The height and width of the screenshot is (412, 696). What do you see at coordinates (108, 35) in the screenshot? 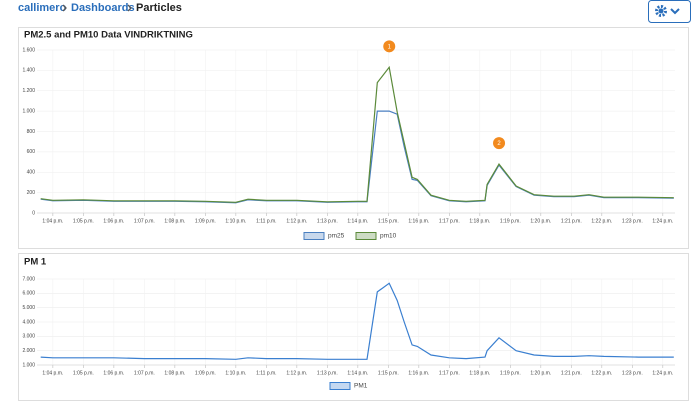
I see `chart-title: PM2.5 and PM10 Data VINDRIKTNING` at bounding box center [108, 35].